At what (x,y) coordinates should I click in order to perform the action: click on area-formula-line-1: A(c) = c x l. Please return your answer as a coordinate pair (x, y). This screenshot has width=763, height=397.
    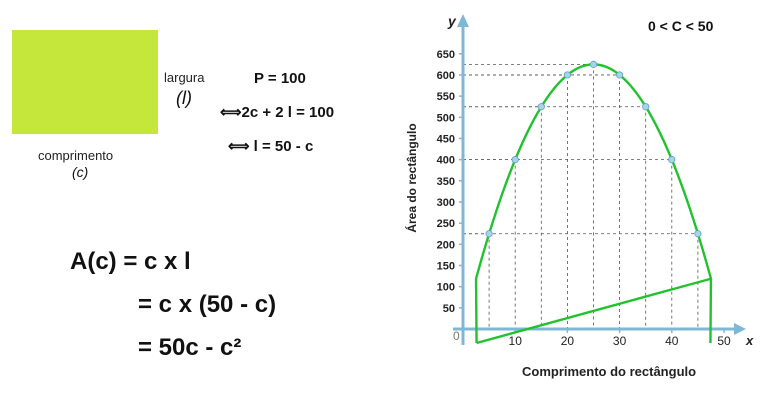
    Looking at the image, I should click on (130, 261).